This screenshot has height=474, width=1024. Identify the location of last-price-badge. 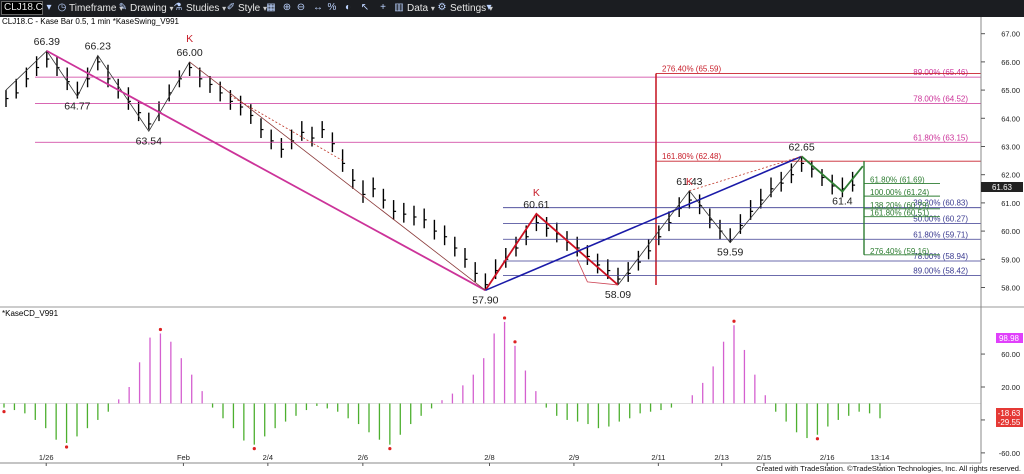
(1002, 187).